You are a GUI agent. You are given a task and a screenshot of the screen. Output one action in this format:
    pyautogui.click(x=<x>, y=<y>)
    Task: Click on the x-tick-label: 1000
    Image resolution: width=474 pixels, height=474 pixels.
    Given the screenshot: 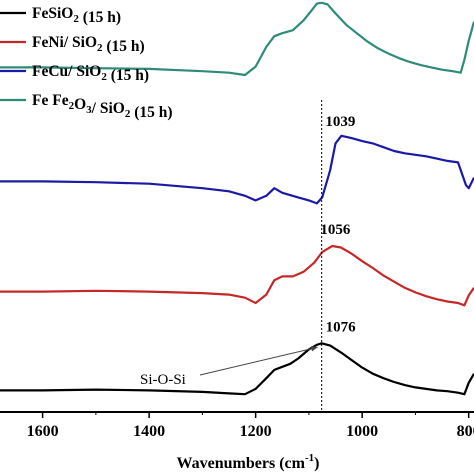 What is the action you would take?
    pyautogui.click(x=362, y=431)
    